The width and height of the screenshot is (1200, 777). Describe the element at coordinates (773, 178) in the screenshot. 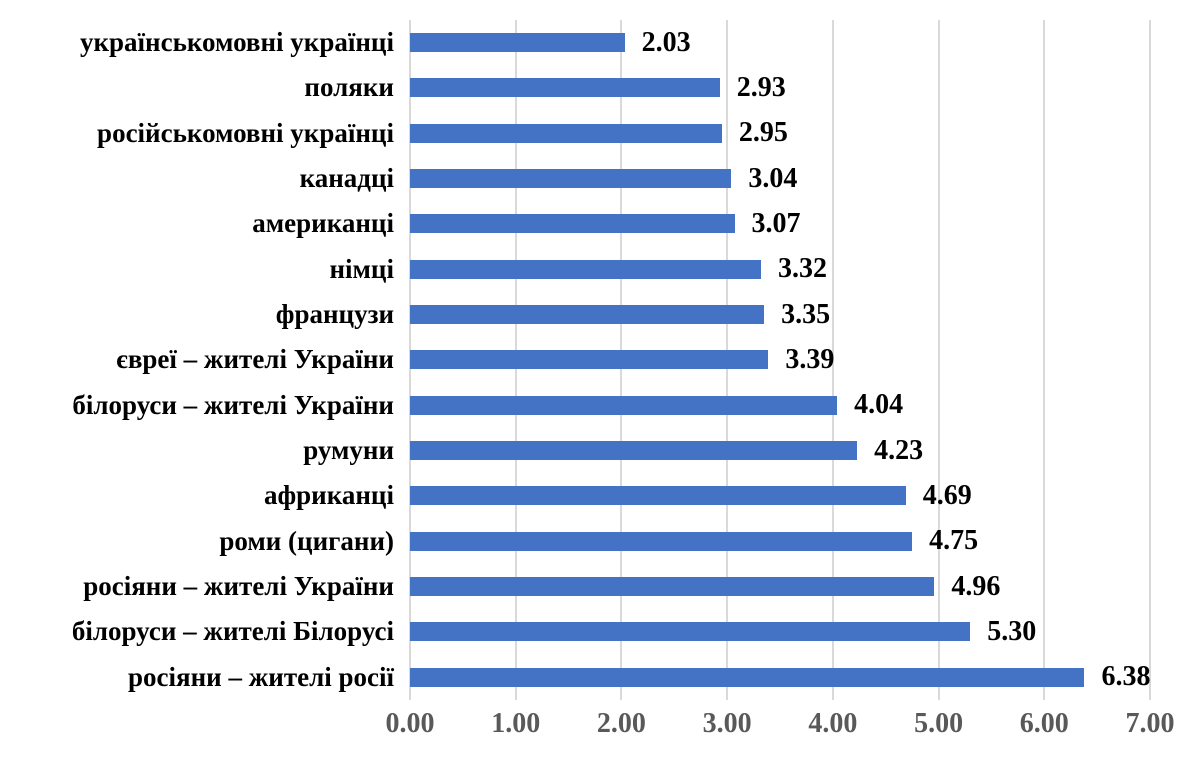

I see `value-label: 3.04` at that location.